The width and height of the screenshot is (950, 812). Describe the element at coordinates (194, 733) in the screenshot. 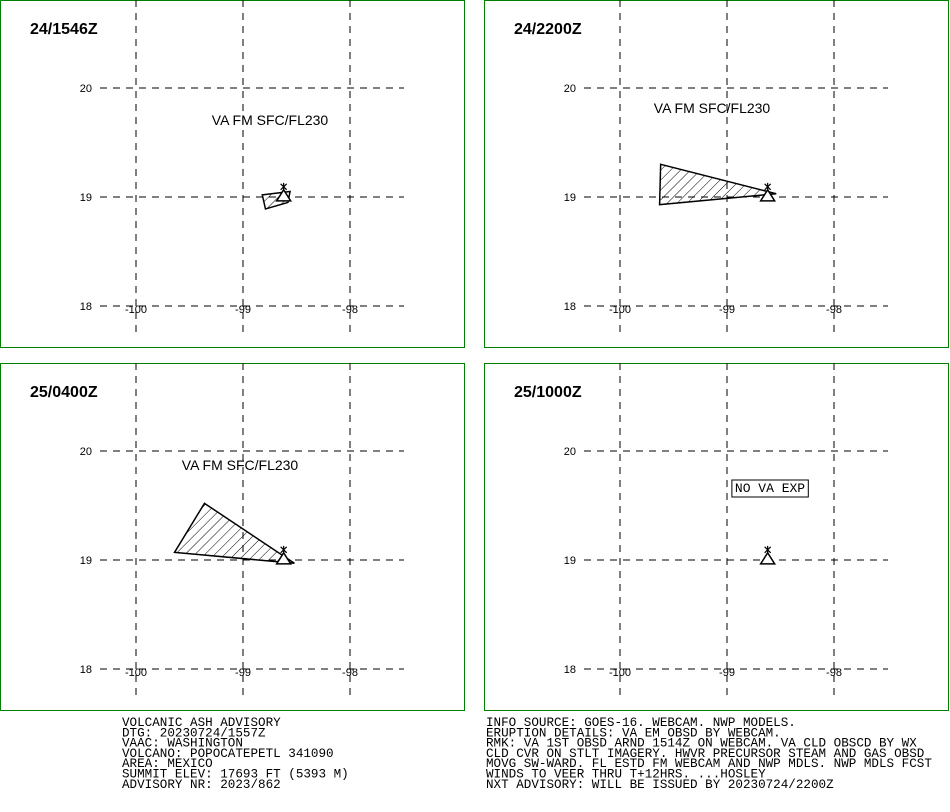

I see `advisory-line: DTG: 20230724/1557Z` at that location.